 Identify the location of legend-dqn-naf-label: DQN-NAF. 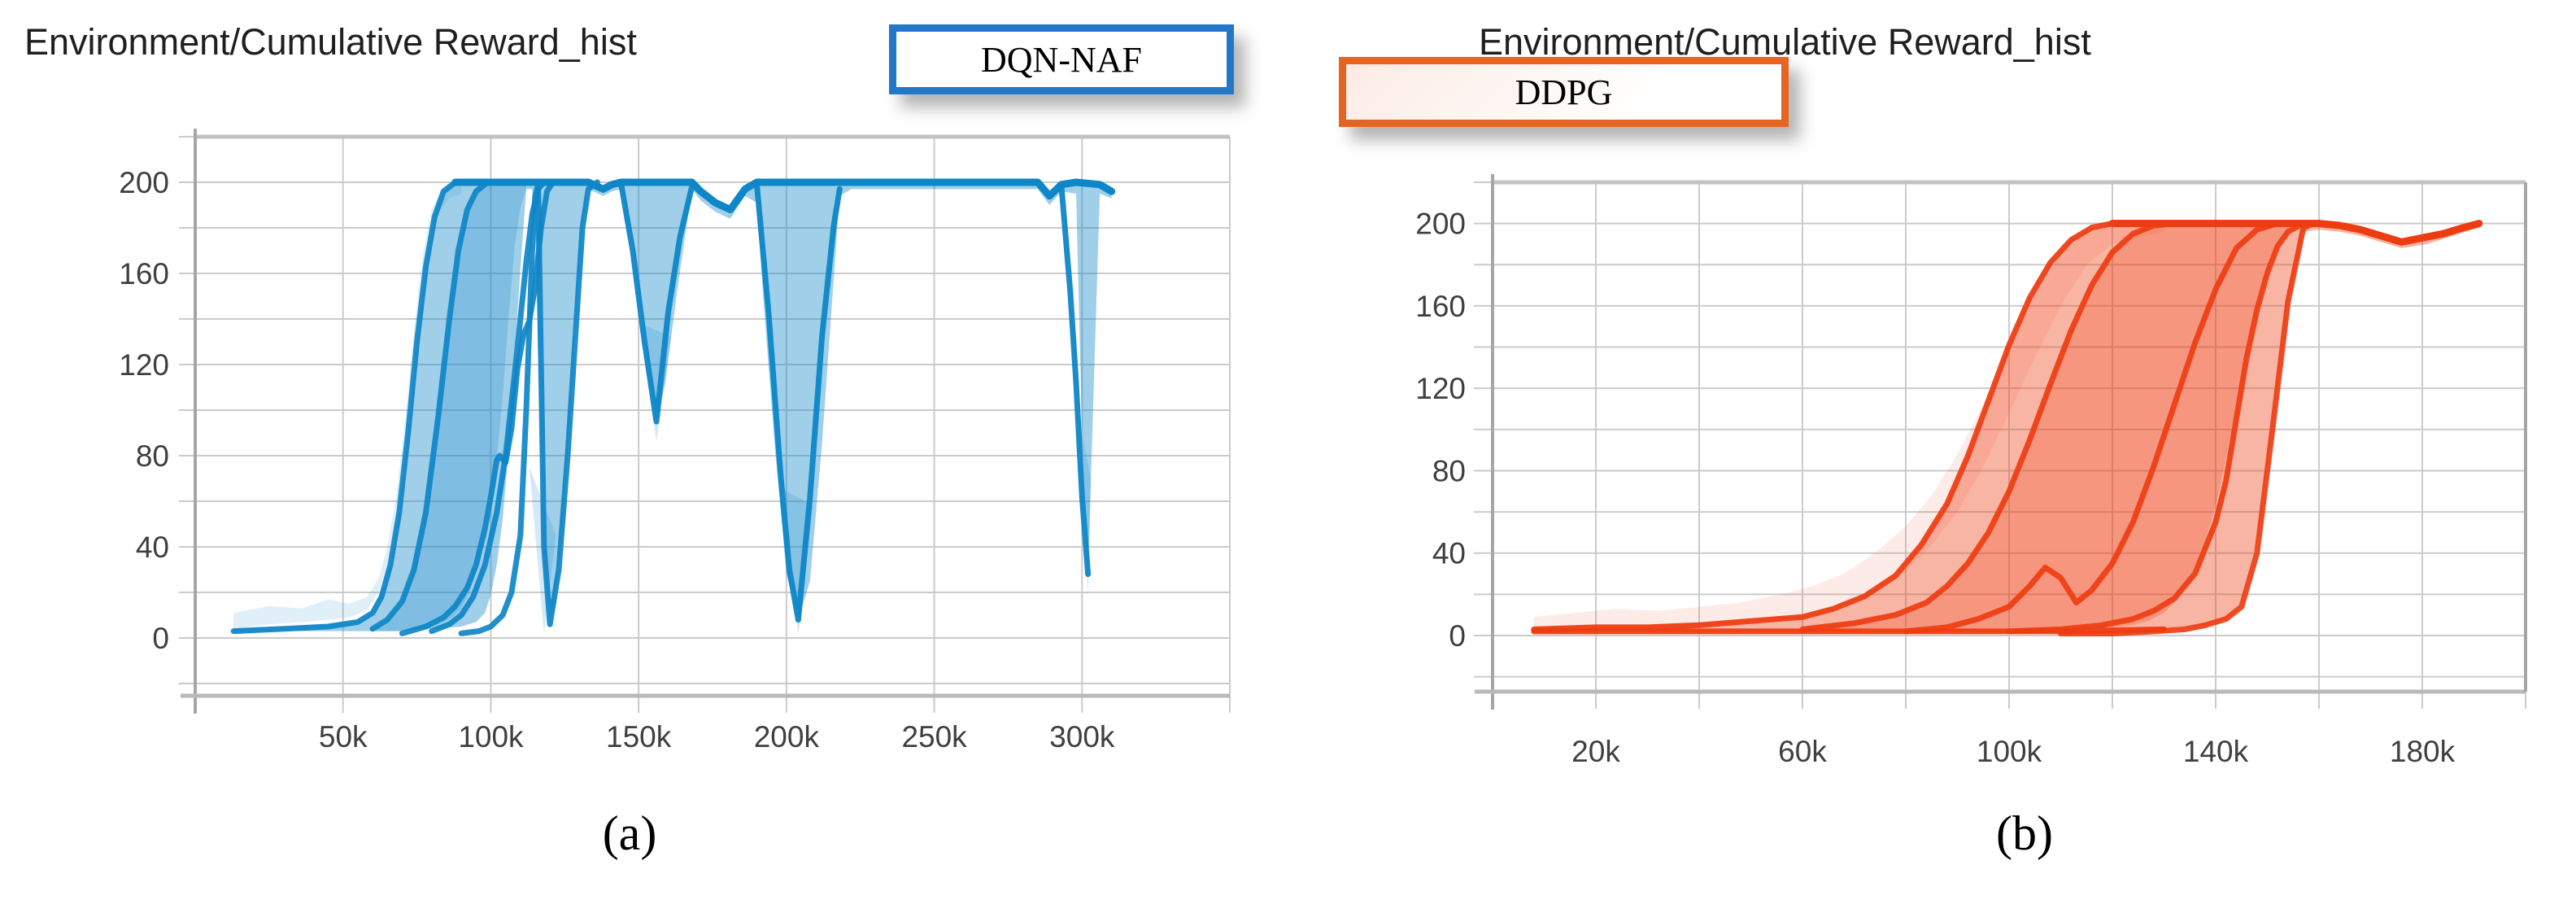
(1061, 59).